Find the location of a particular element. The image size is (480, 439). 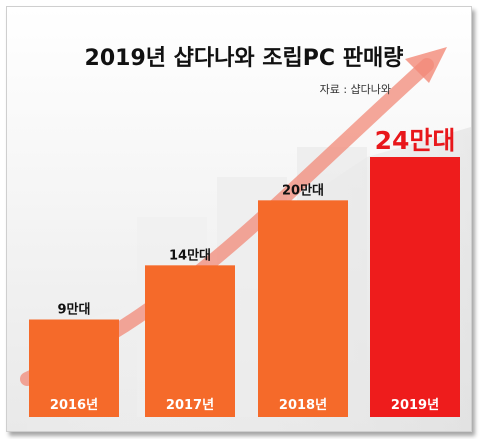

bar-2016년 is located at coordinates (74, 368).